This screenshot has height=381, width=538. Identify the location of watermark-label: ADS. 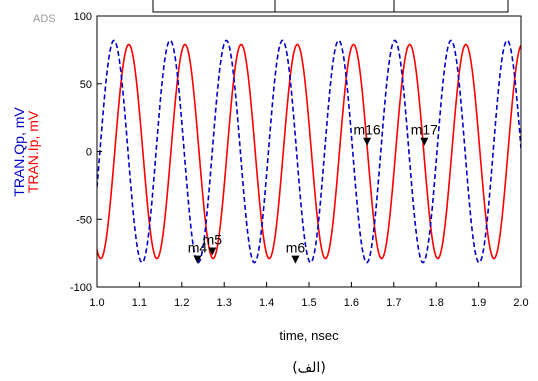
(44, 19).